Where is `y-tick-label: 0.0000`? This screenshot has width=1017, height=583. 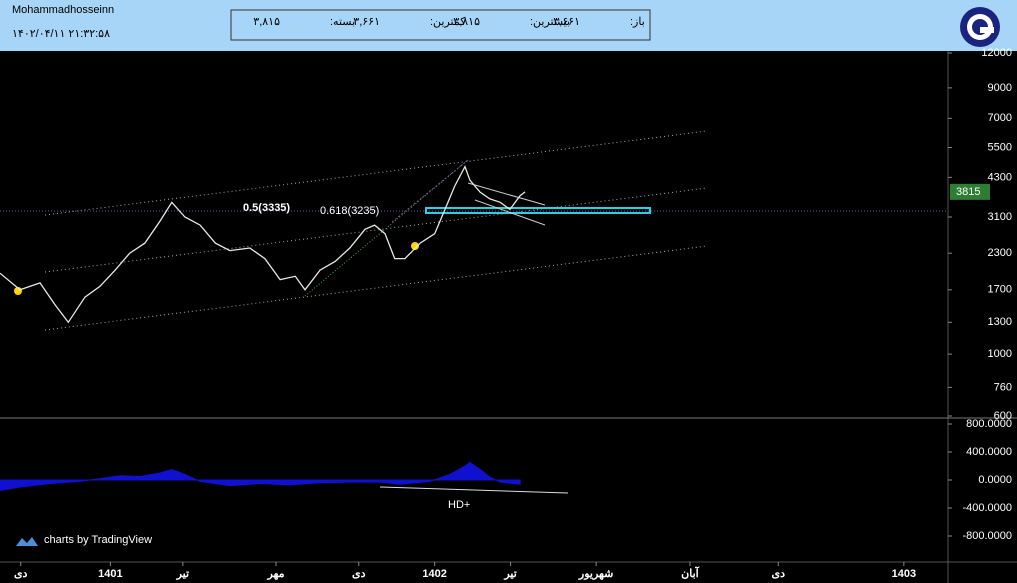
y-tick-label: 0.0000 is located at coordinates (995, 480).